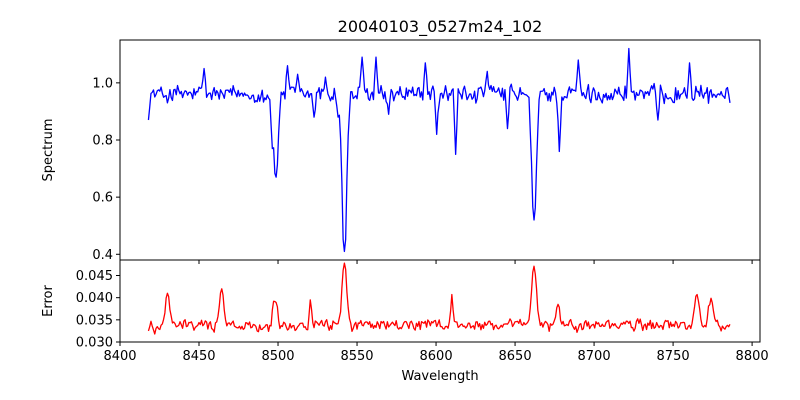 The height and width of the screenshot is (400, 800). I want to click on error-ytick-label: 0.045, so click(94, 276).